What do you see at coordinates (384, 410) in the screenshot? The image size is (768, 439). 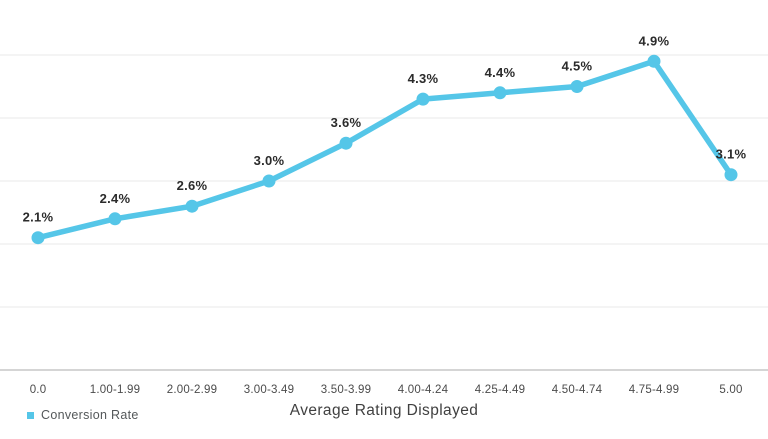 I see `x-axis-title: Average Rating Displayed` at bounding box center [384, 410].